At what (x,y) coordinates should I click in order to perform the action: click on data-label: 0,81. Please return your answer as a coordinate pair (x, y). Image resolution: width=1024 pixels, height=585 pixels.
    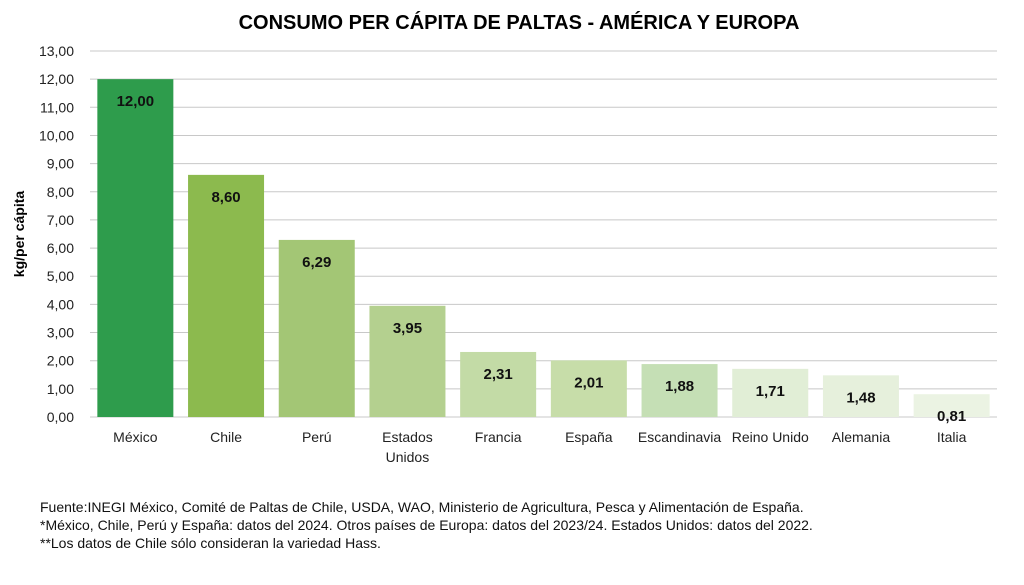
    Looking at the image, I should click on (951, 416).